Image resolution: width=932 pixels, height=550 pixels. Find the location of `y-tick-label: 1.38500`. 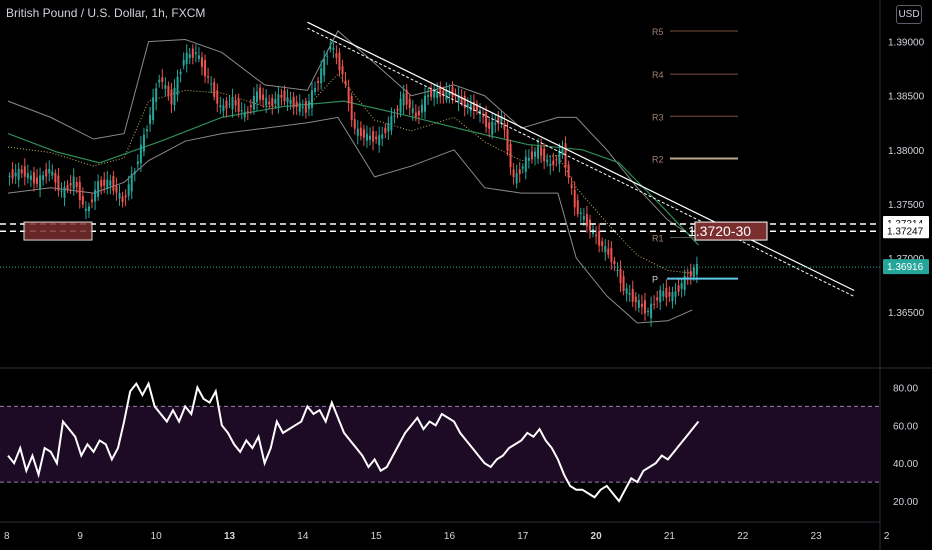

y-tick-label: 1.38500 is located at coordinates (906, 97).